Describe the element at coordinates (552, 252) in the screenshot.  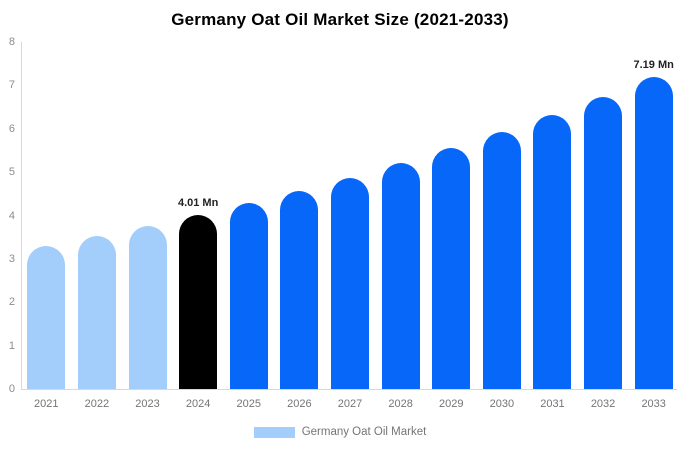
I see `bar-2031` at that location.